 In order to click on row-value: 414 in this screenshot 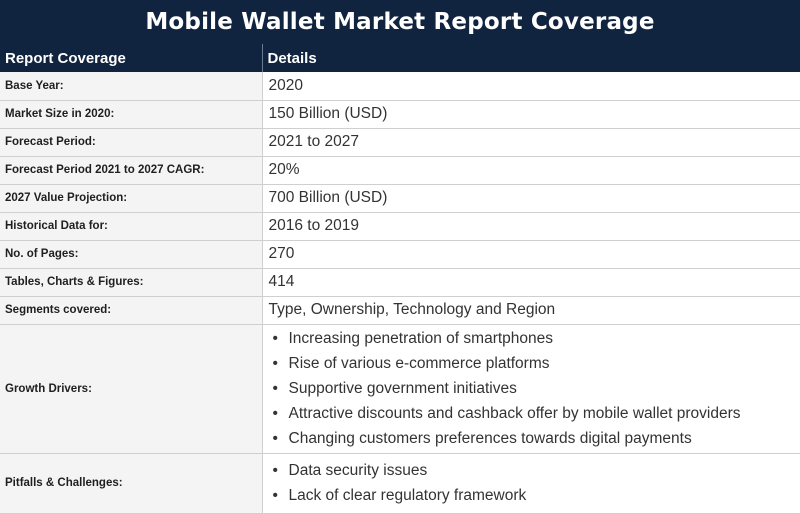, I will do `click(531, 282)`.